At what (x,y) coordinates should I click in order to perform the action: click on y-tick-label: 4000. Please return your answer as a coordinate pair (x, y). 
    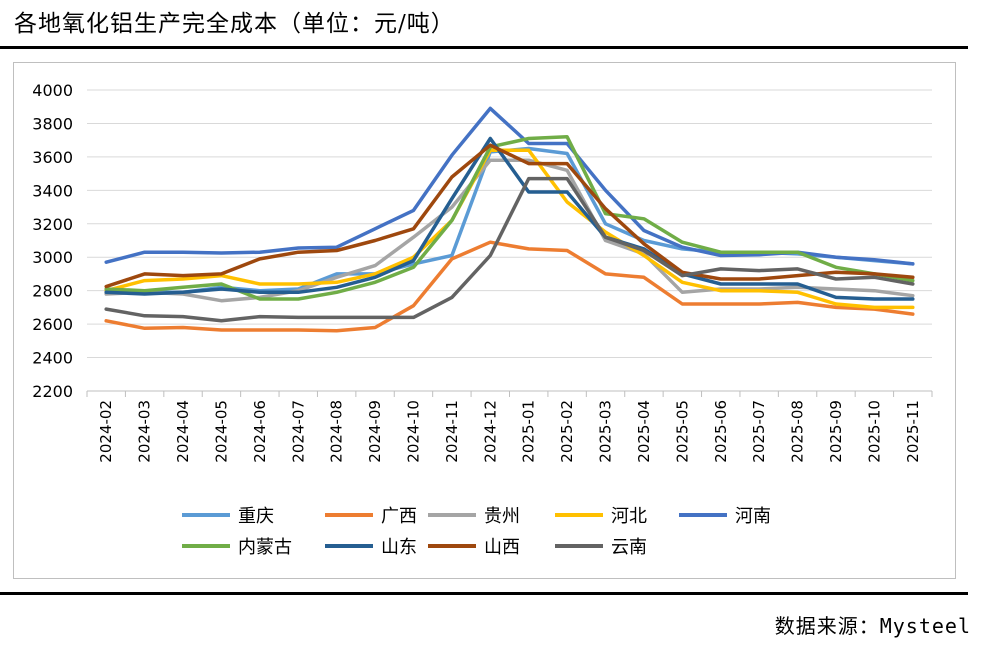
    Looking at the image, I should click on (52, 90).